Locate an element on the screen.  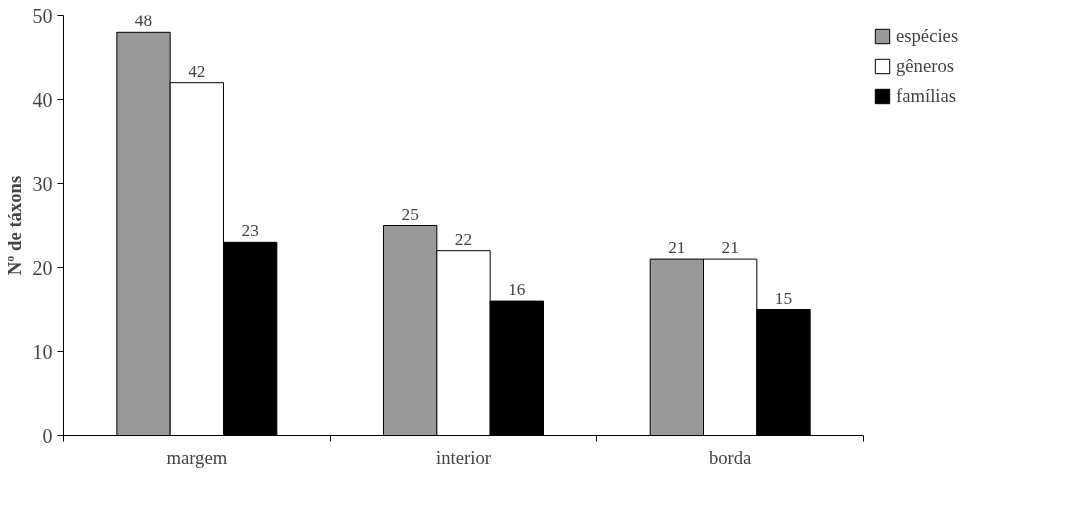
legend-label: famílias is located at coordinates (926, 96).